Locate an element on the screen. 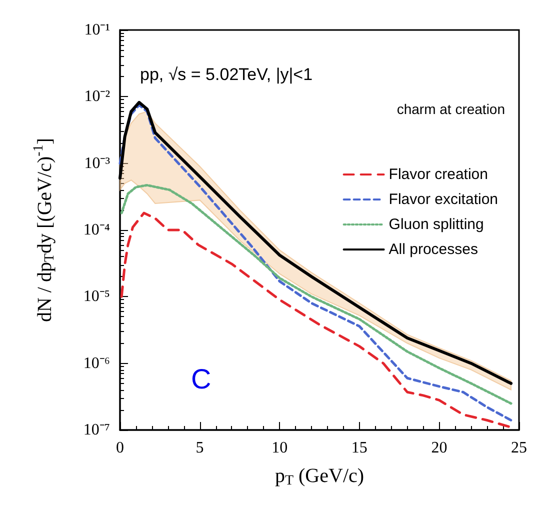 Image resolution: width=541 pixels, height=518 pixels. y-tick-label: 10⁻² is located at coordinates (97, 97).